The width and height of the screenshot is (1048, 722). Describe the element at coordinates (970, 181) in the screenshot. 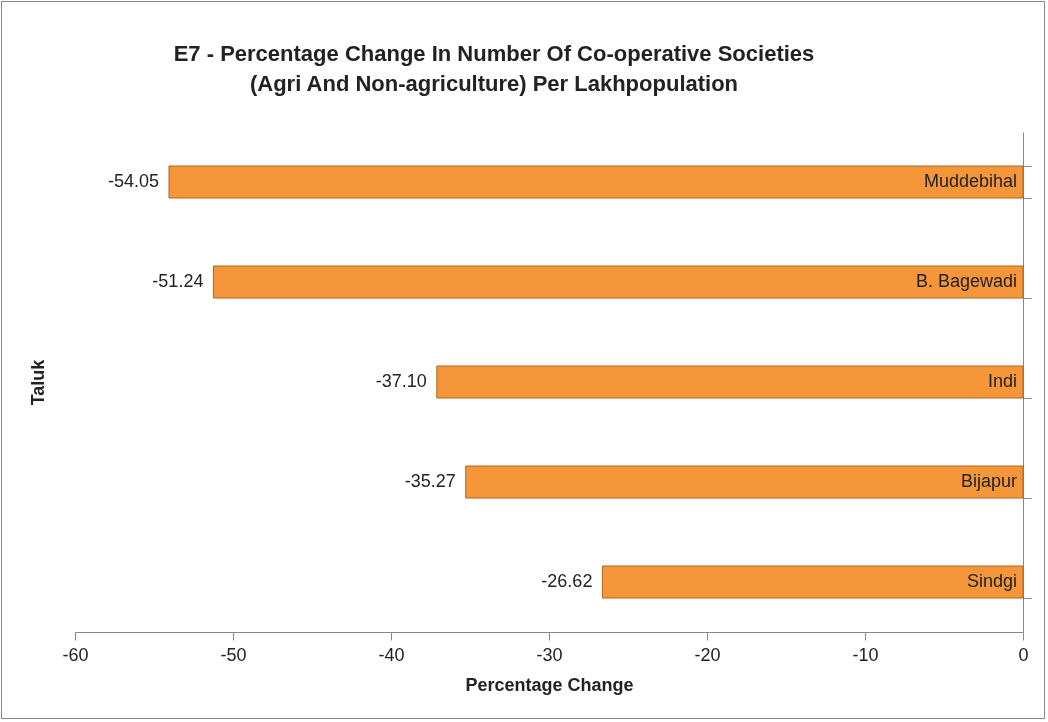

I see `y-tick-label: Muddebihal` at that location.